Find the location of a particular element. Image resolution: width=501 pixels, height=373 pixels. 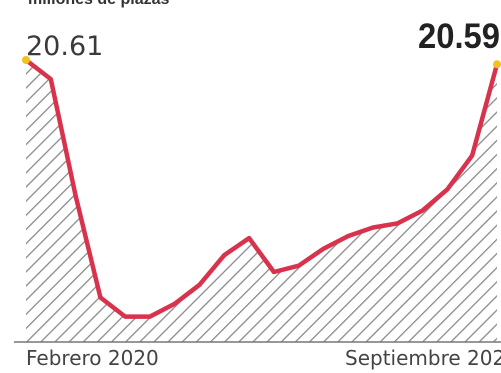

x-tick-start: Febrero 2020 is located at coordinates (92, 358).